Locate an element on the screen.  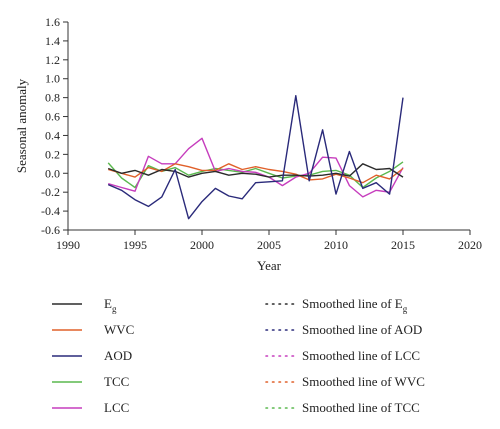
y-tick-label: 0.4 is located at coordinates (52, 135).